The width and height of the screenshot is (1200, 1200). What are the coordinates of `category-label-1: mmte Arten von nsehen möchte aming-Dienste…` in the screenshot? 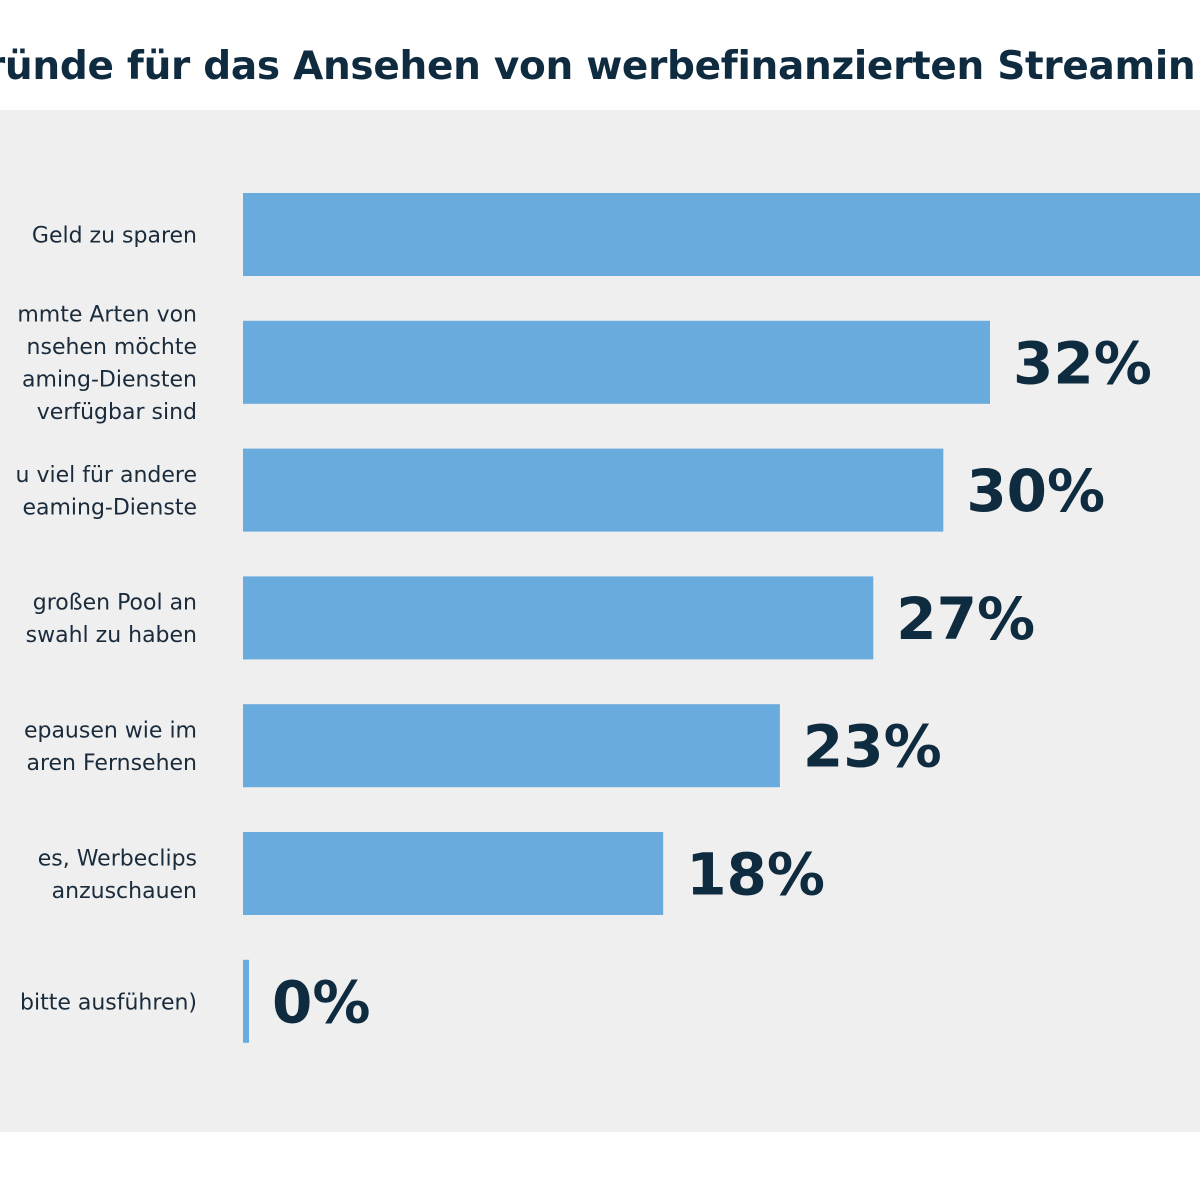 It's located at (107, 364).